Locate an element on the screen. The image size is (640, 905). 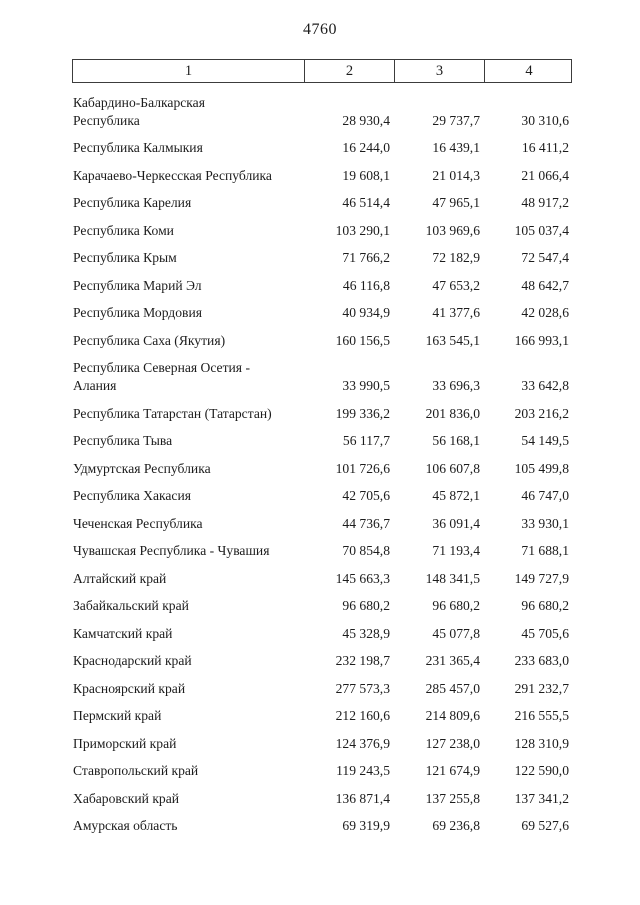
value-cell: 72 547,4 is located at coordinates (545, 257).